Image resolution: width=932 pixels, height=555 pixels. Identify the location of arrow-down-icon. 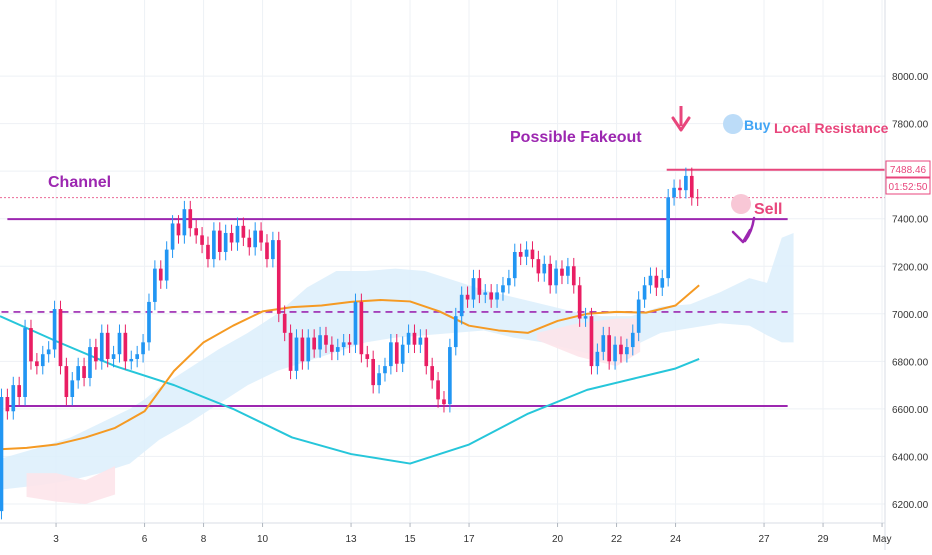
(743, 230).